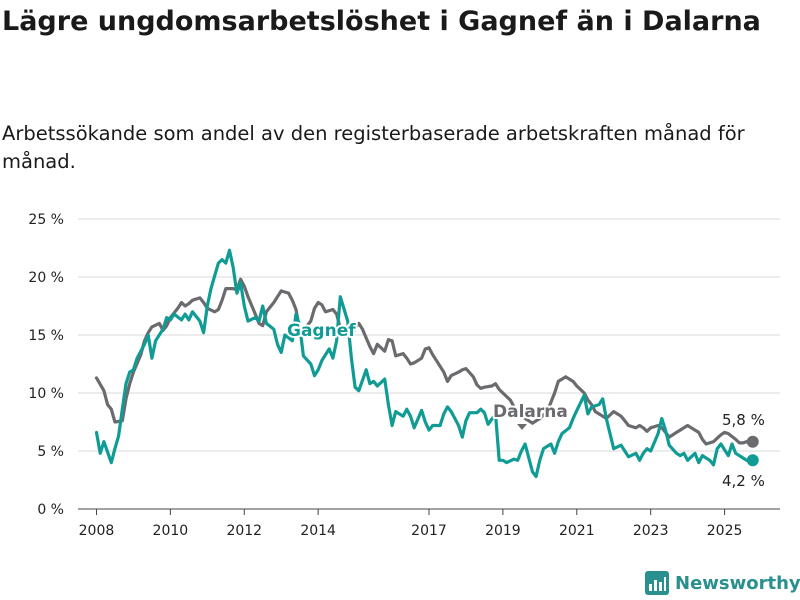  What do you see at coordinates (737, 583) in the screenshot?
I see `brand-name: Newsworthy` at bounding box center [737, 583].